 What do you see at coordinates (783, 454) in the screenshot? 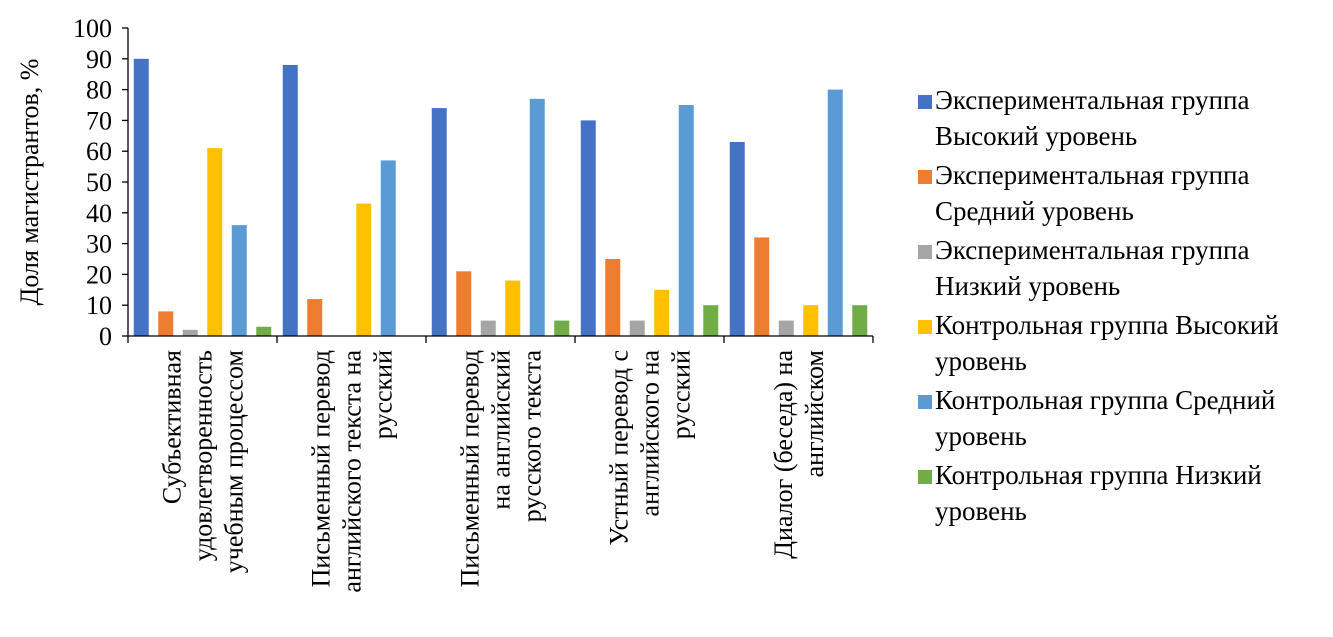
I see `x-tick-label: Диалог (беседа) на` at bounding box center [783, 454].